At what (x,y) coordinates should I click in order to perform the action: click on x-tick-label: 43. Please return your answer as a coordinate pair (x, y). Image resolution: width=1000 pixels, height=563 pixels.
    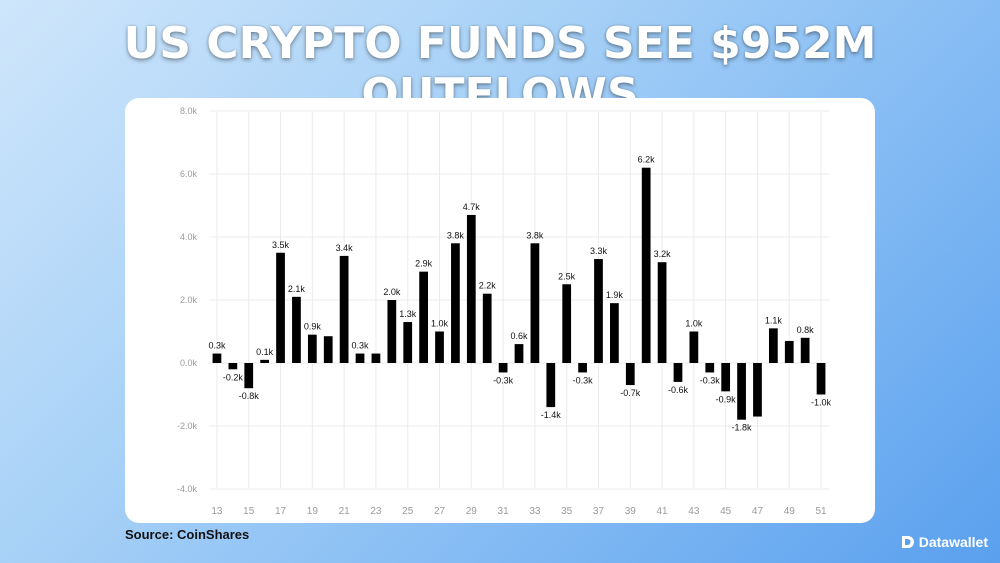
    Looking at the image, I should click on (694, 511).